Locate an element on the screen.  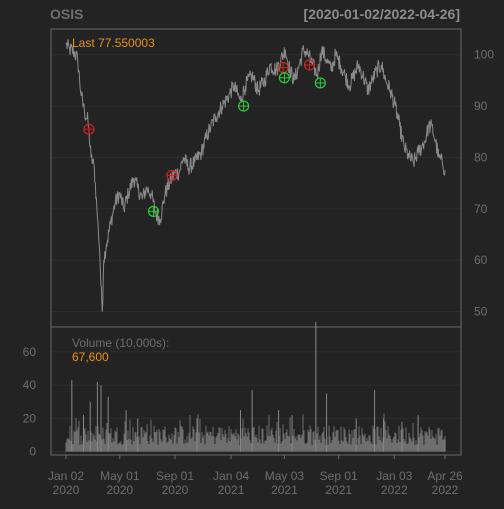
volume-y-tick-label: 40 is located at coordinates (30, 385).